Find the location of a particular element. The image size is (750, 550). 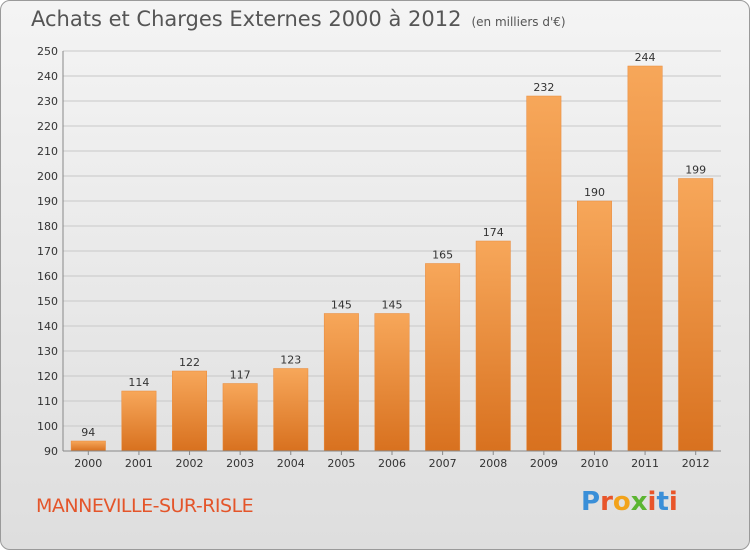

y-tick-label: 230 is located at coordinates (47, 101).